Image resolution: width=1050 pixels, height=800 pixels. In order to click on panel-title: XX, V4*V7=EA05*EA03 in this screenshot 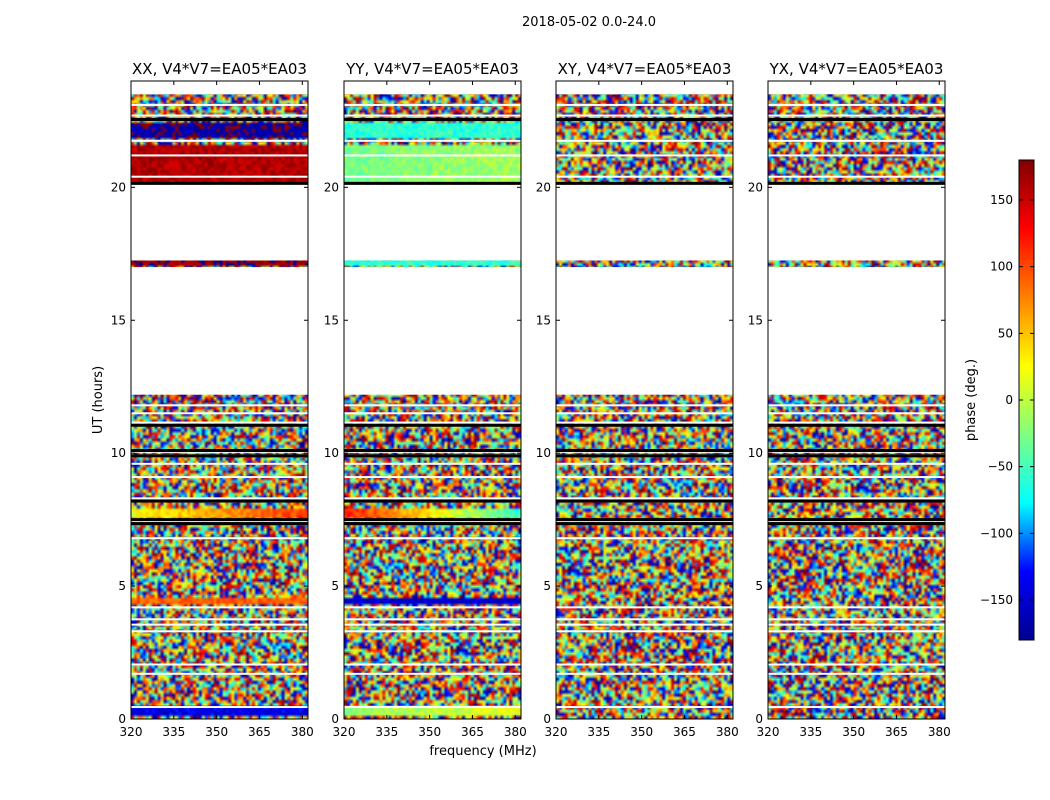, I will do `click(219, 69)`.